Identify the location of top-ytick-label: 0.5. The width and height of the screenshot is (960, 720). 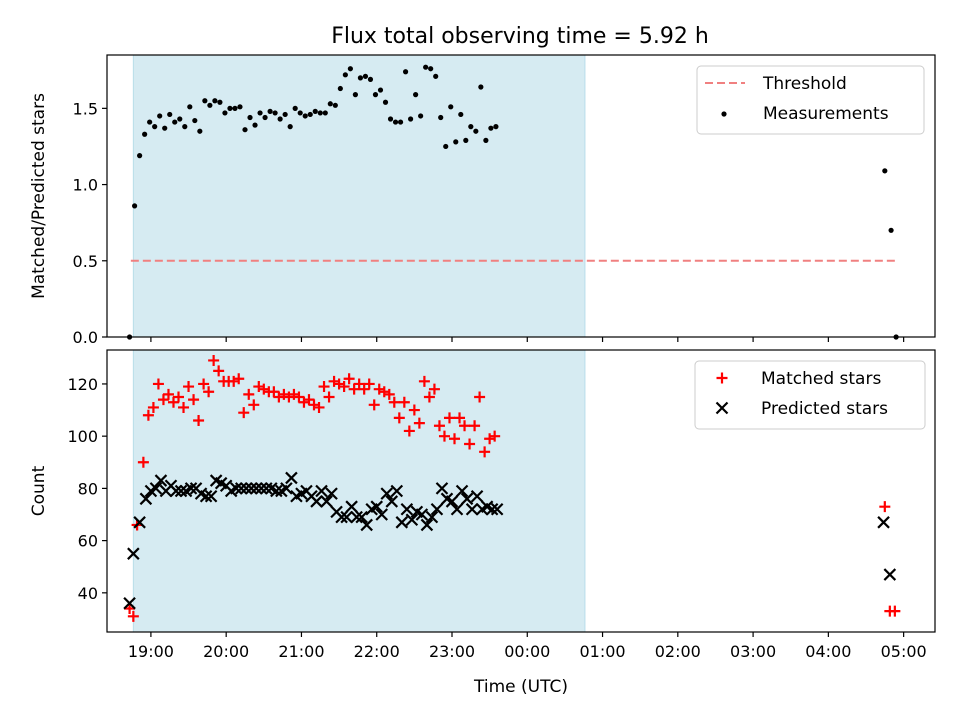
(85, 261).